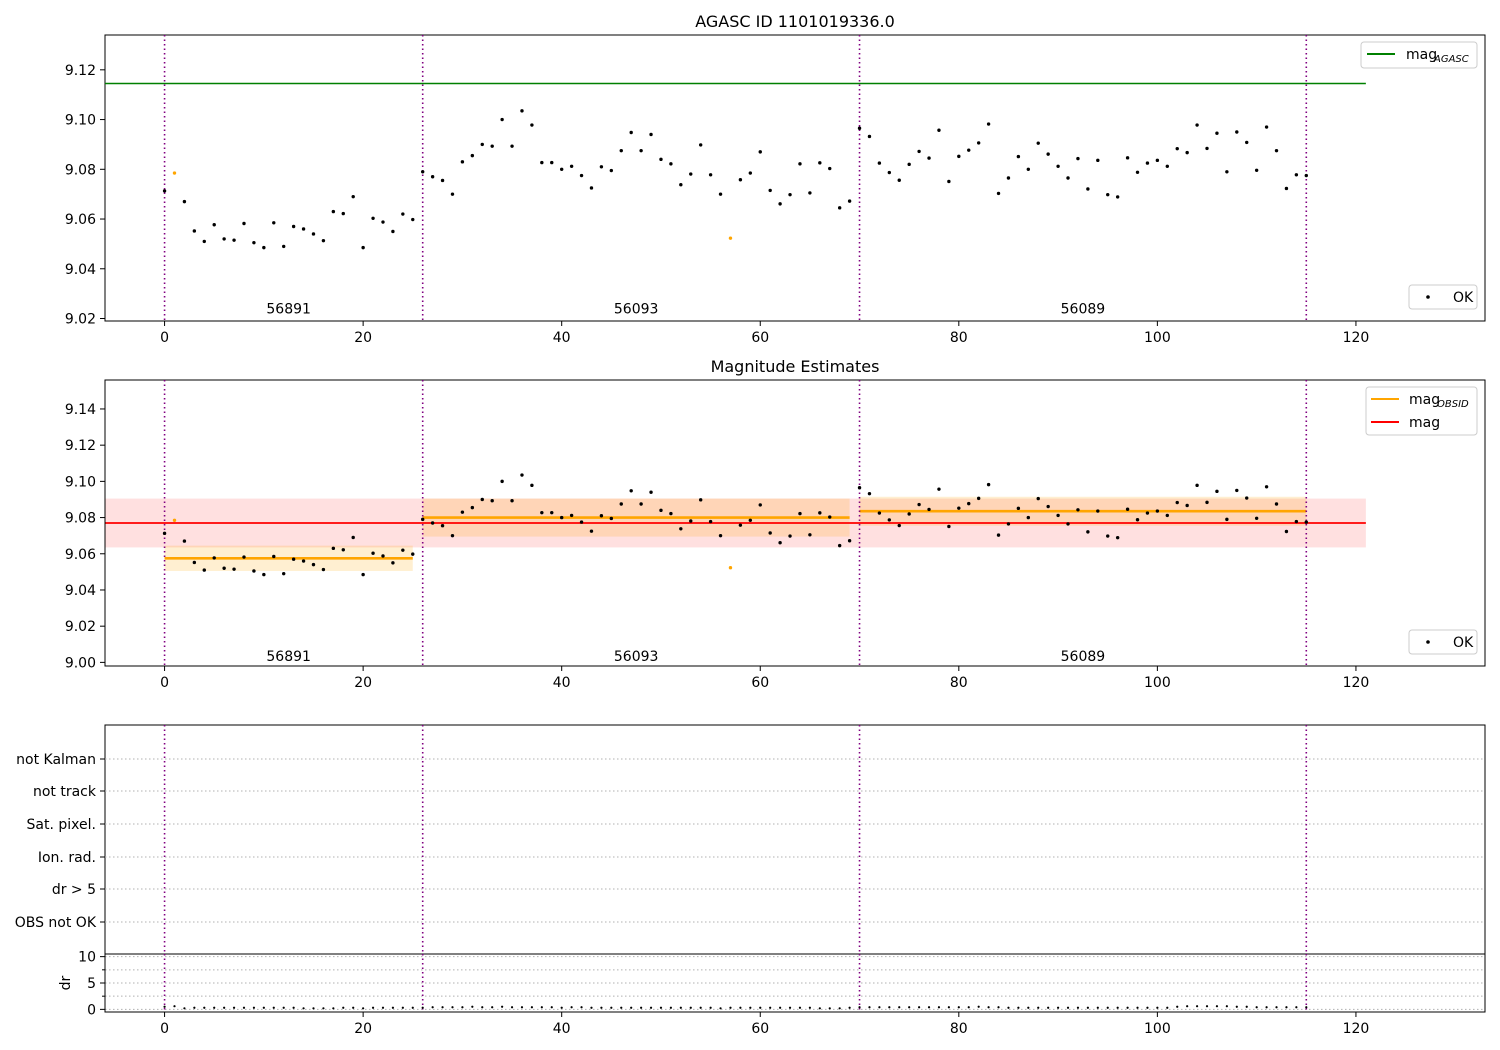 Image resolution: width=1500 pixels, height=1050 pixels. What do you see at coordinates (80, 663) in the screenshot?
I see `y-tick-label: 9.00` at bounding box center [80, 663].